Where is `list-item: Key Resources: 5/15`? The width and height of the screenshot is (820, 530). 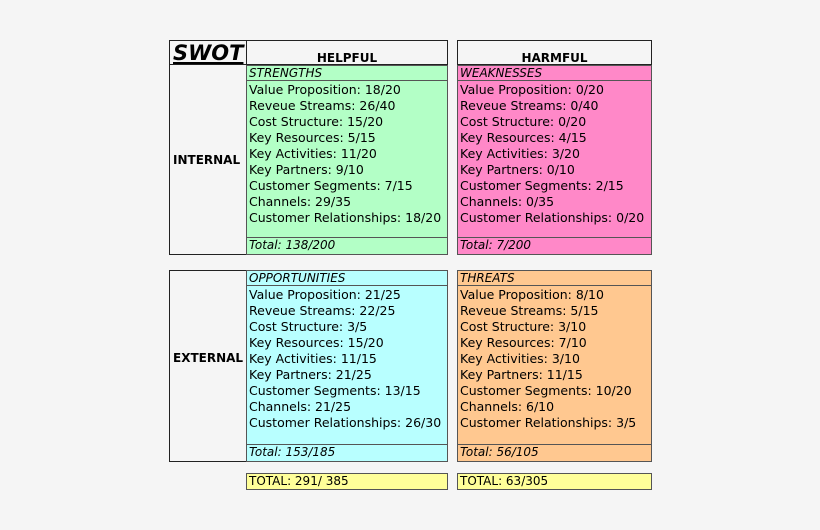
list-item: Key Resources: 5/15 is located at coordinates (312, 137).